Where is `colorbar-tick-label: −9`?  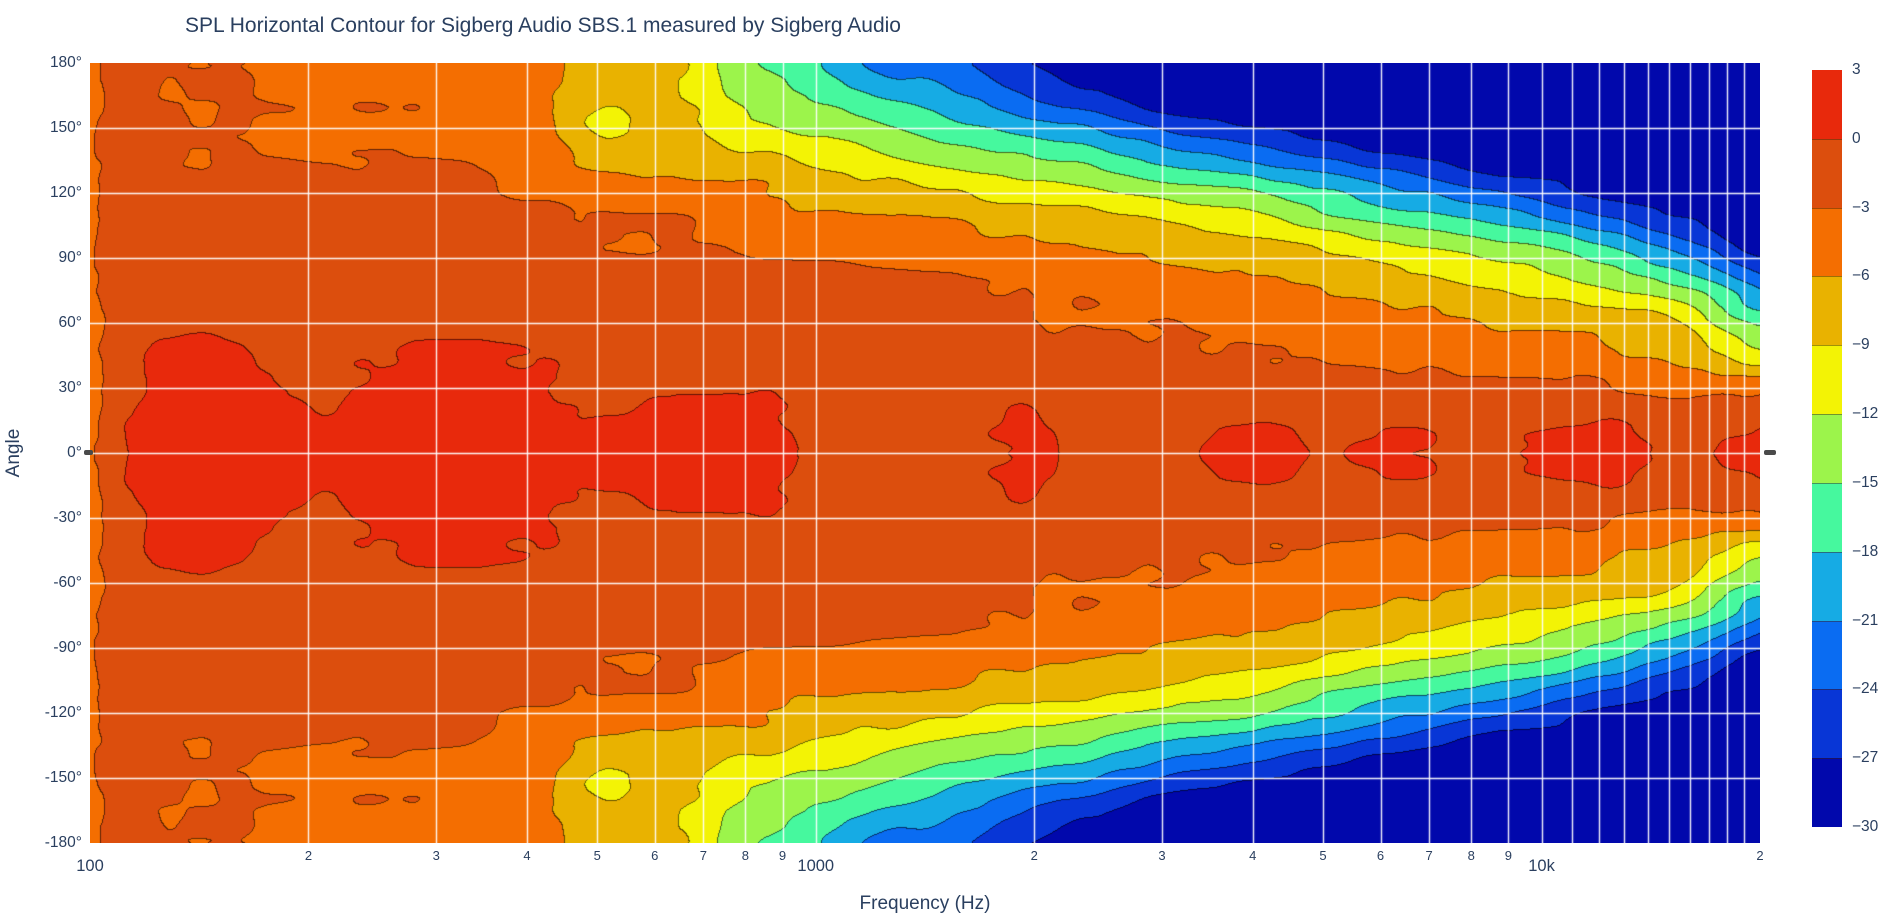 colorbar-tick-label: −9 is located at coordinates (1861, 345).